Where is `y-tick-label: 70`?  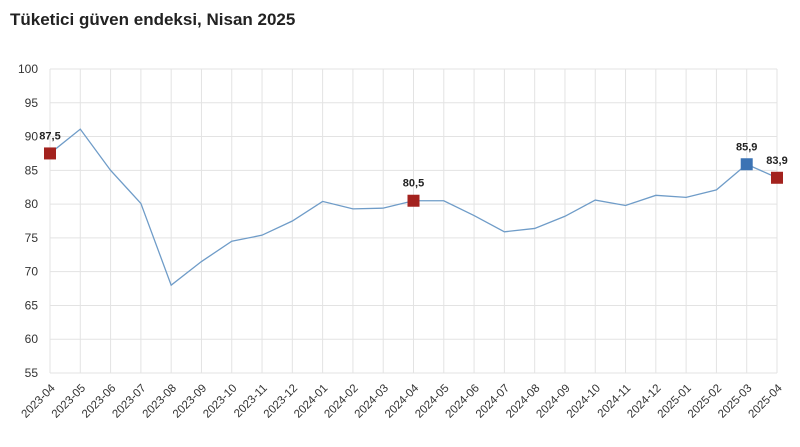 y-tick-label: 70 is located at coordinates (32, 272).